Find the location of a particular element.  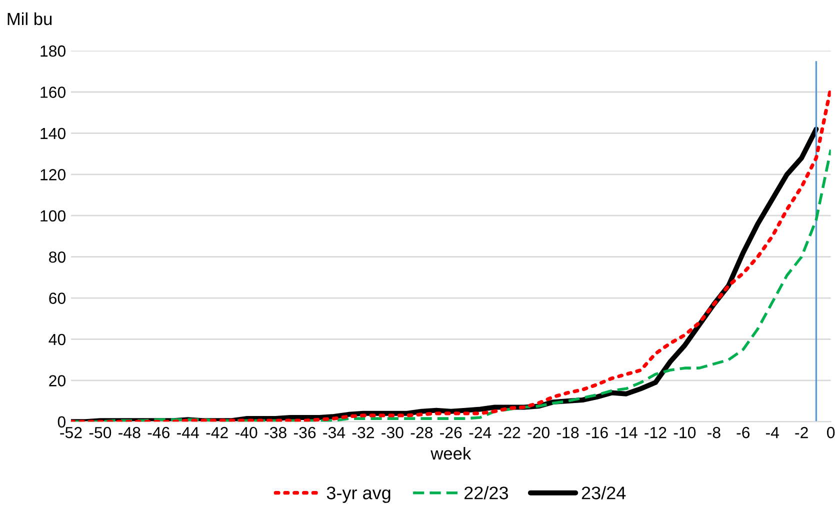

x-tick-label: -36 is located at coordinates (305, 432).